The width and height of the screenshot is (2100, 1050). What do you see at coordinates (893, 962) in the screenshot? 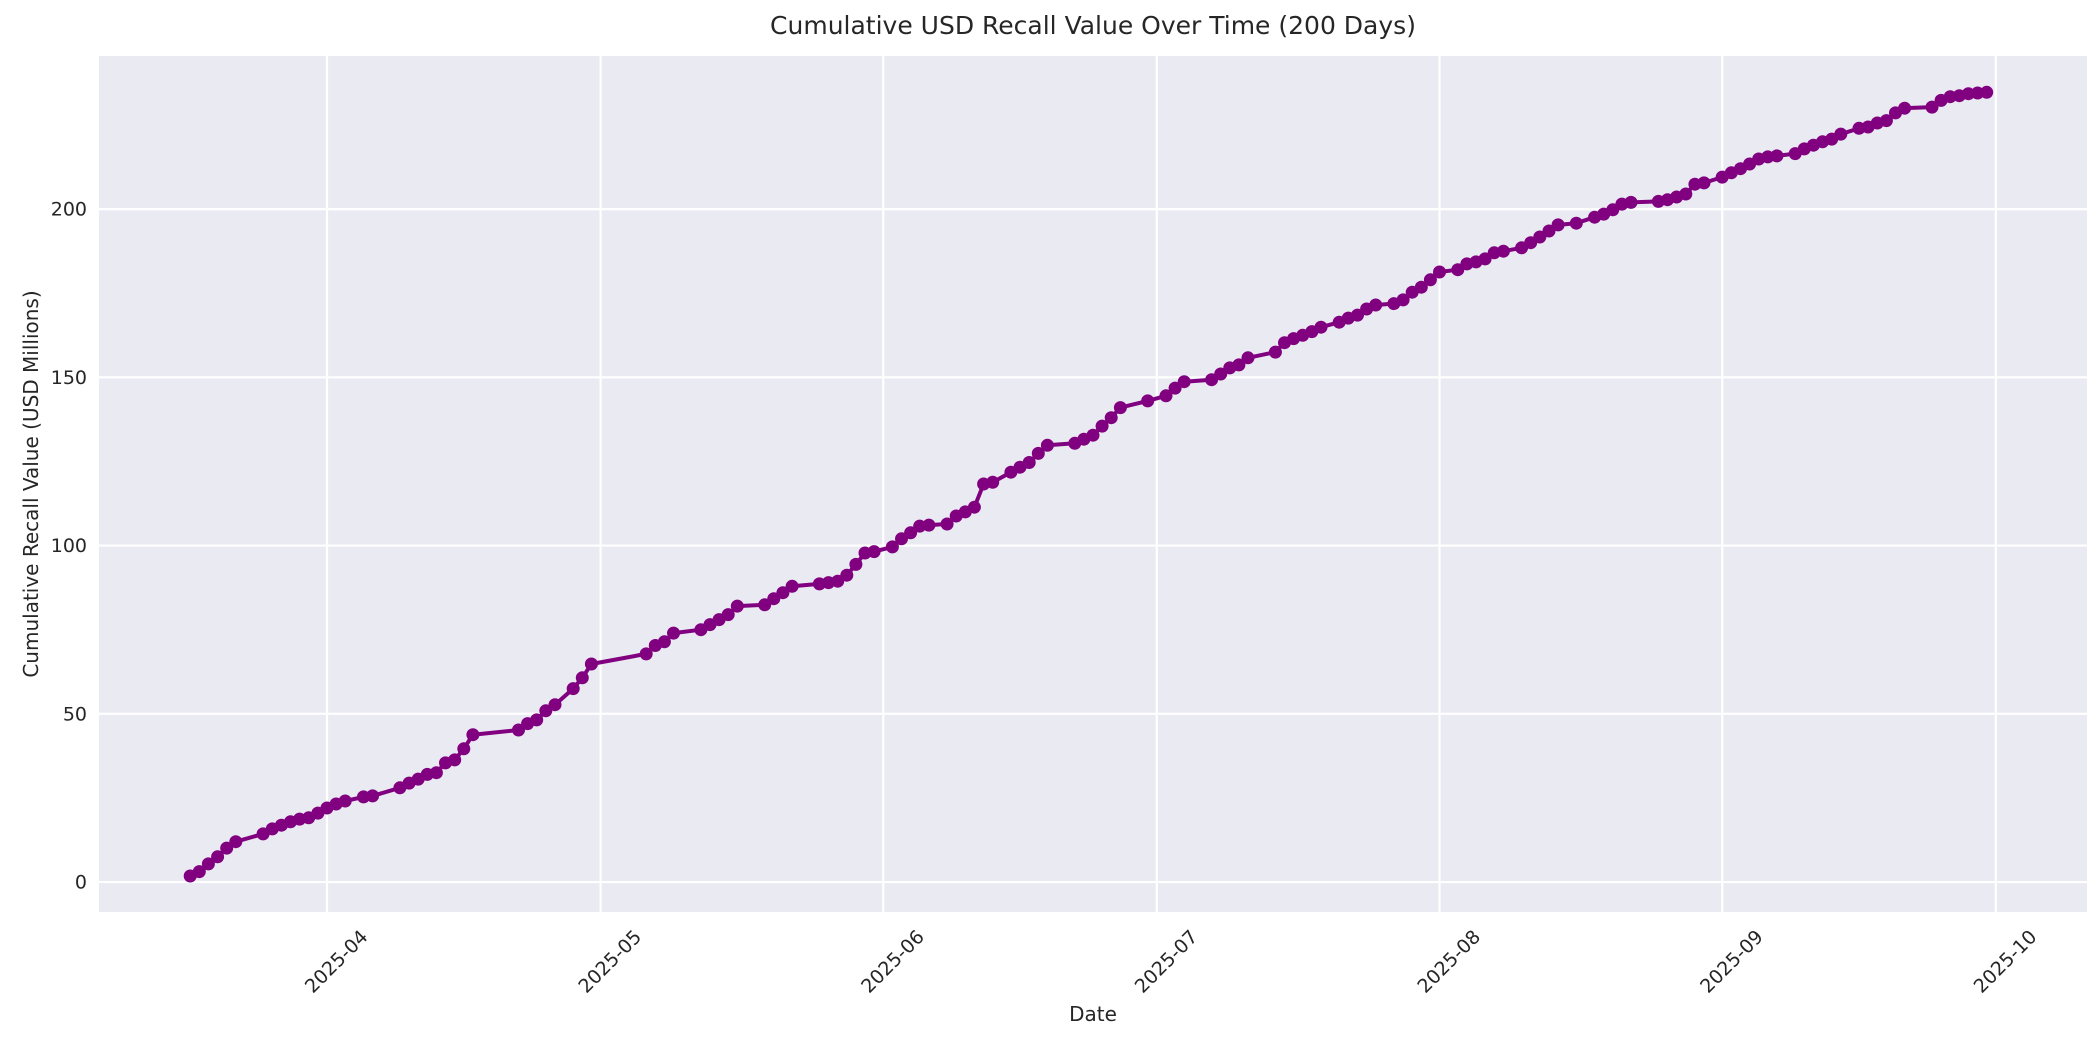
I see `x-tick-label: 2025-06` at bounding box center [893, 962].